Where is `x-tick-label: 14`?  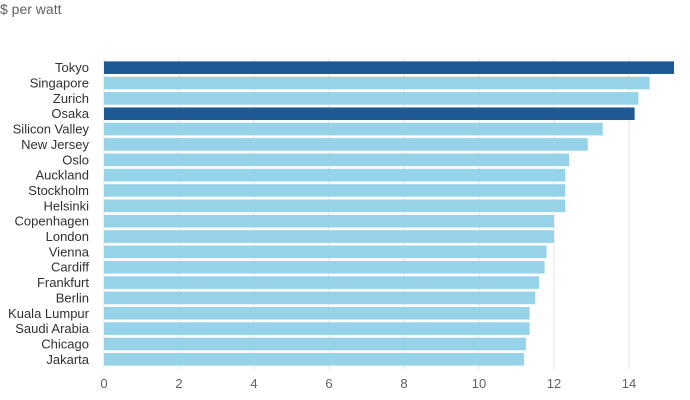
x-tick-label: 14 is located at coordinates (629, 383).